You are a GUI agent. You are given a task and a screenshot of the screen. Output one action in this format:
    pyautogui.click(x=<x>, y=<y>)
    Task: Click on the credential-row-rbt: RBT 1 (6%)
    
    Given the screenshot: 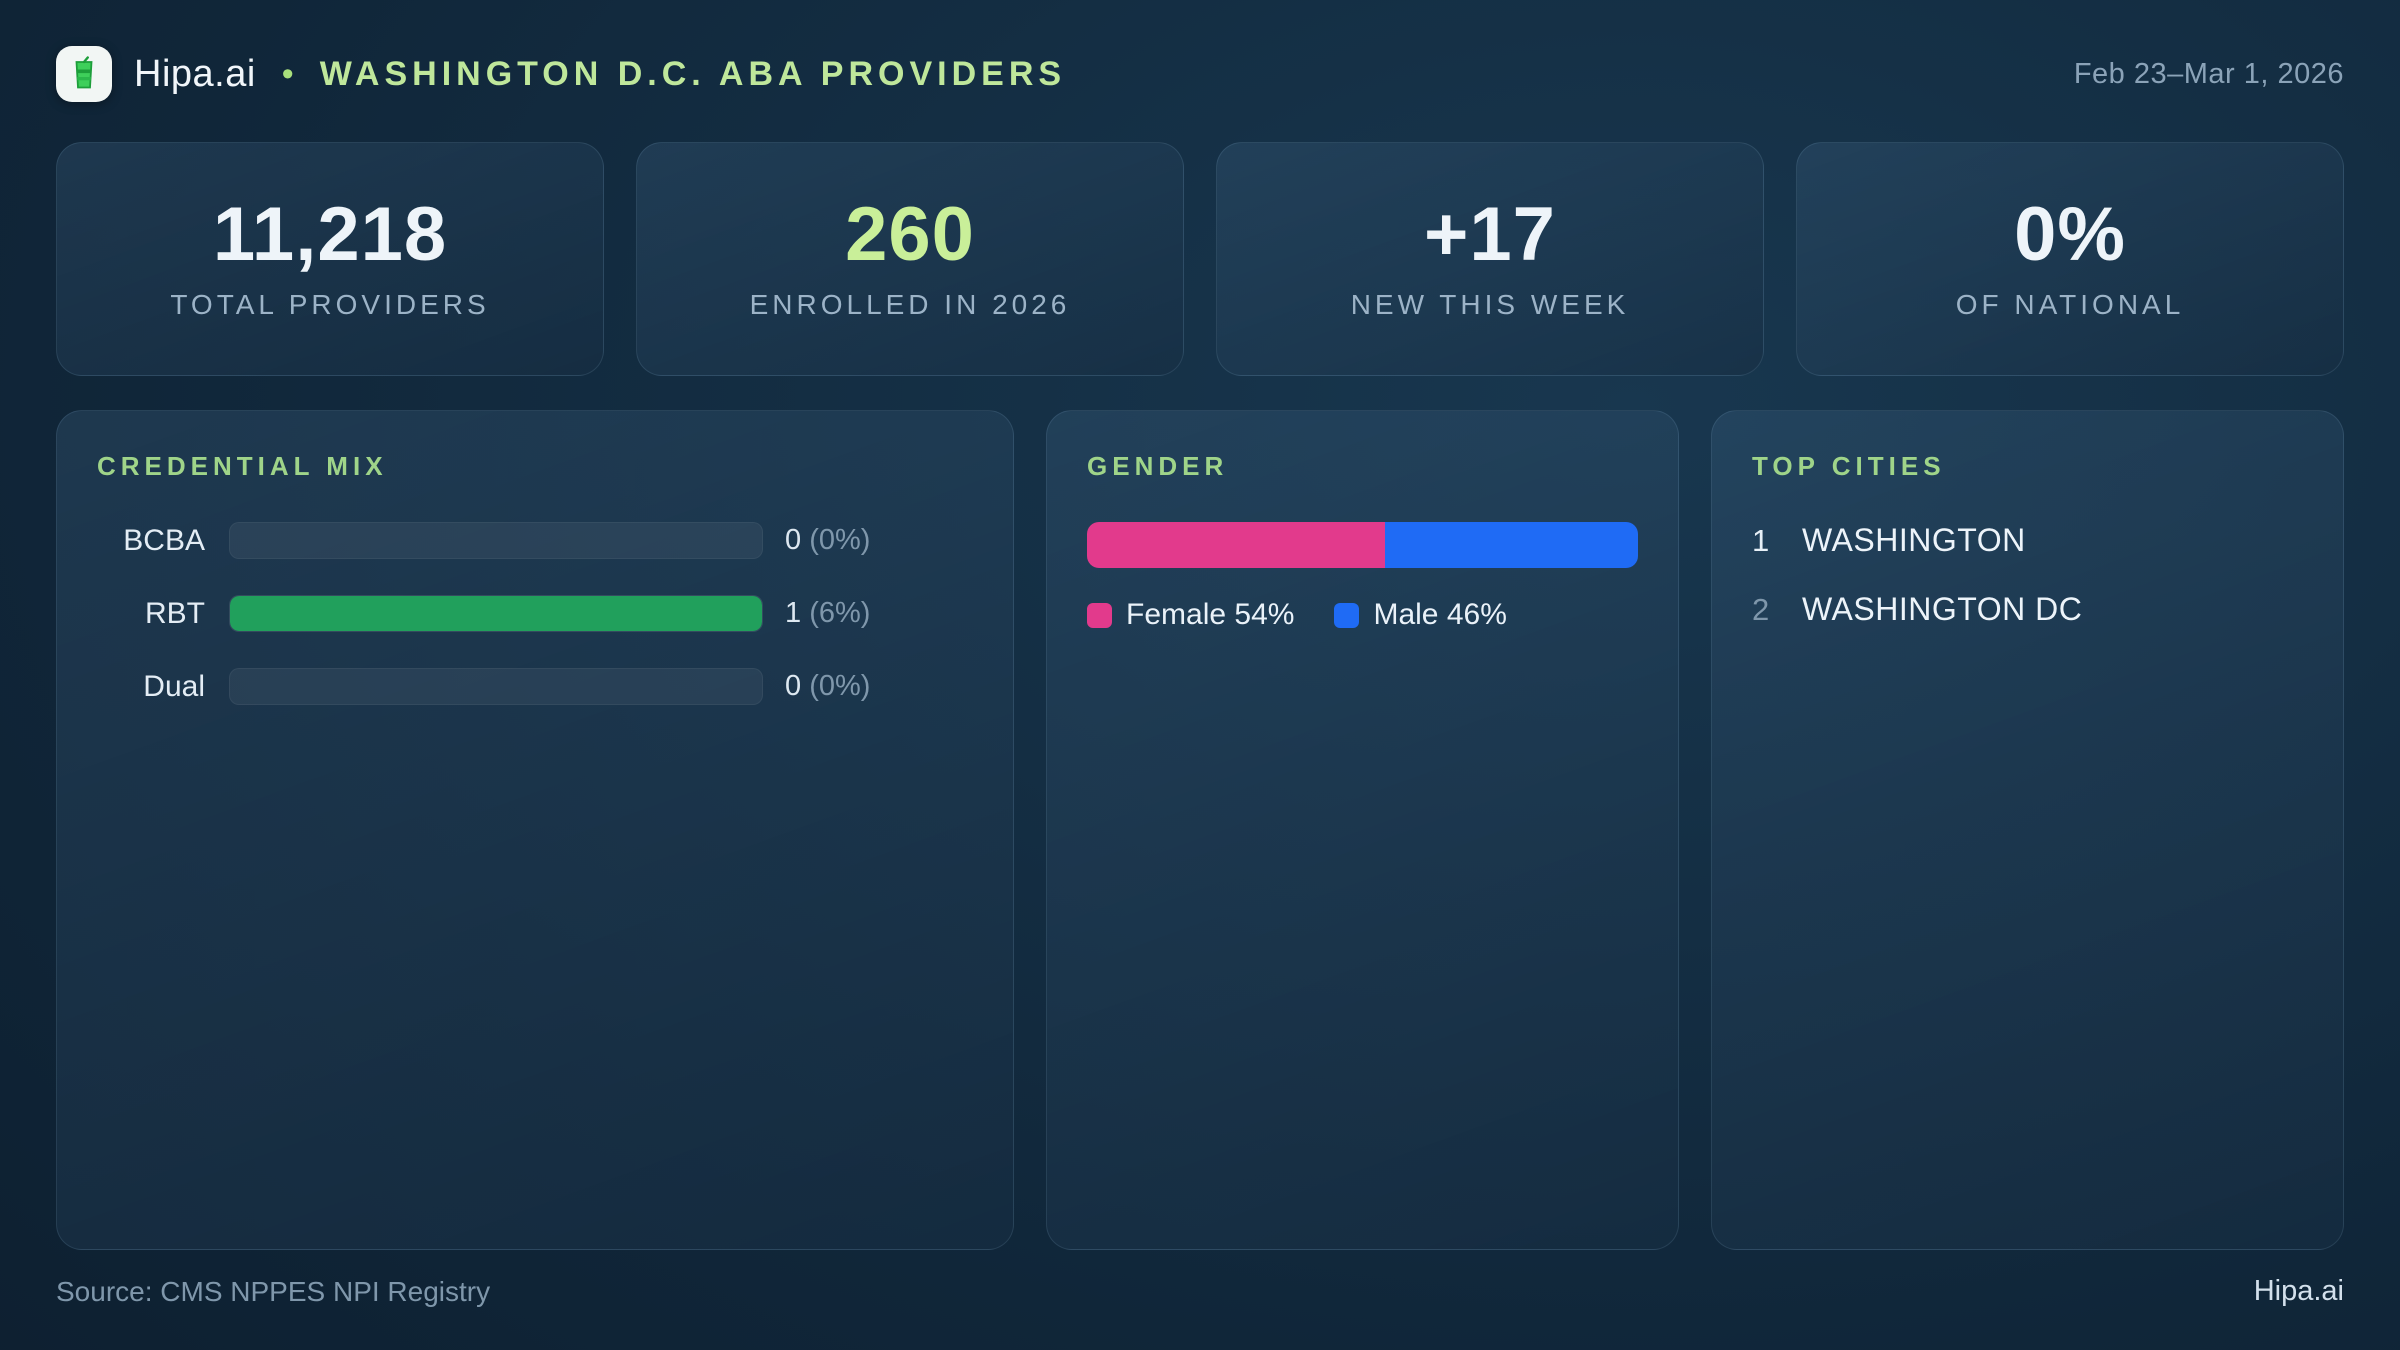 What is the action you would take?
    pyautogui.click(x=535, y=613)
    